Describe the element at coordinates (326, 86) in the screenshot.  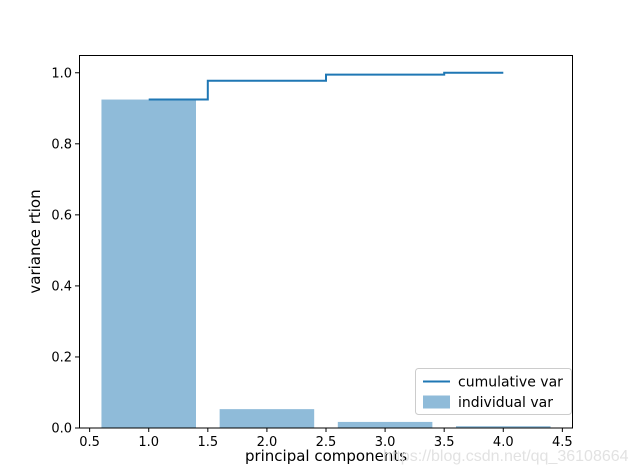
I see `cumulative-step-line` at that location.